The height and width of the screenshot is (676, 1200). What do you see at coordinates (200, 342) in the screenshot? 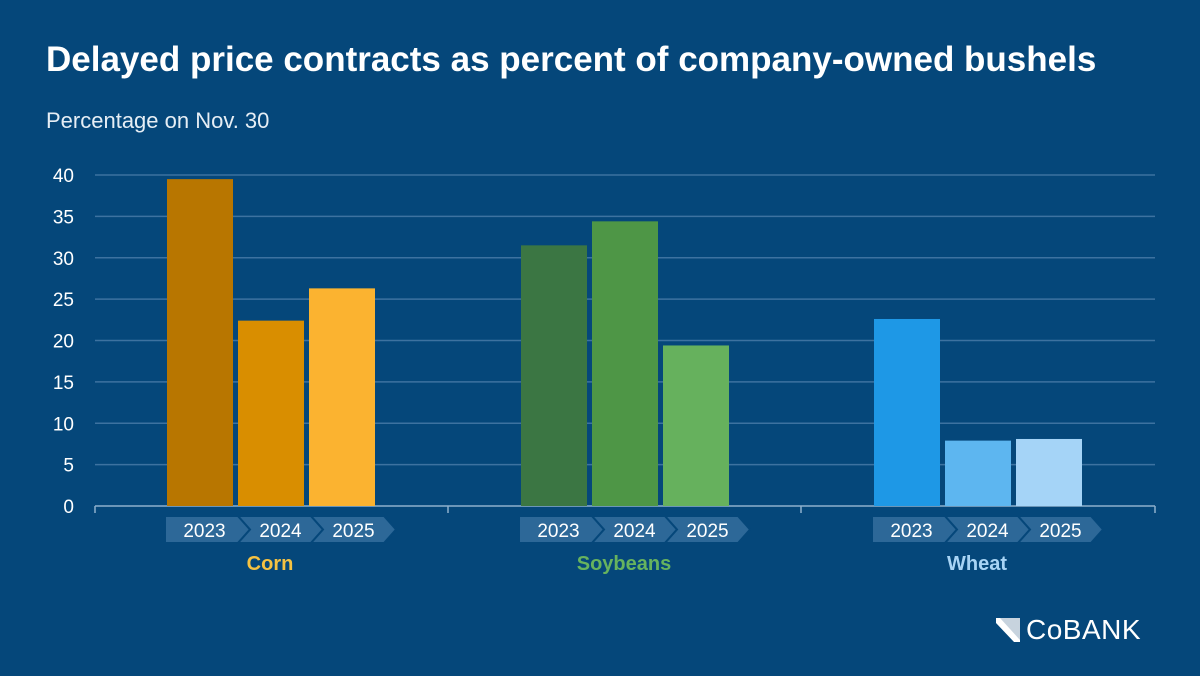
I see `bar-corn-2023` at bounding box center [200, 342].